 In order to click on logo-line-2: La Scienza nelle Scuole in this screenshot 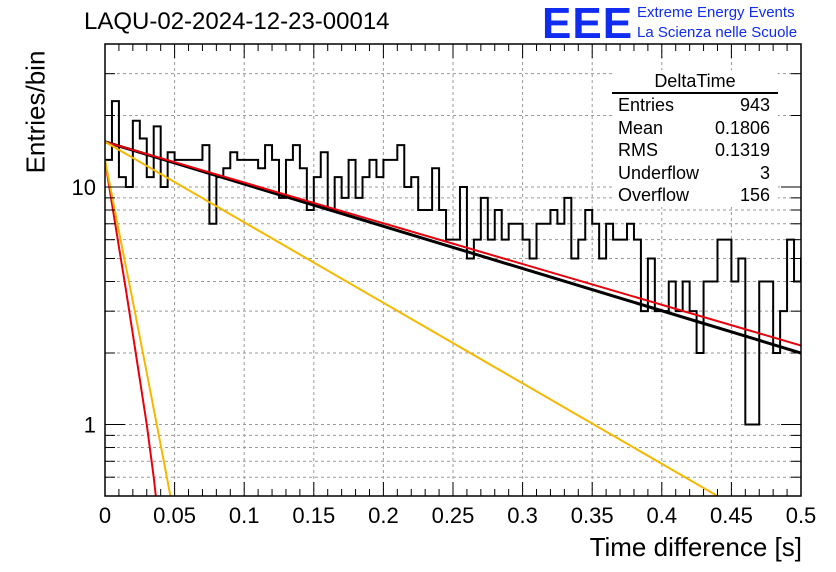, I will do `click(717, 32)`.